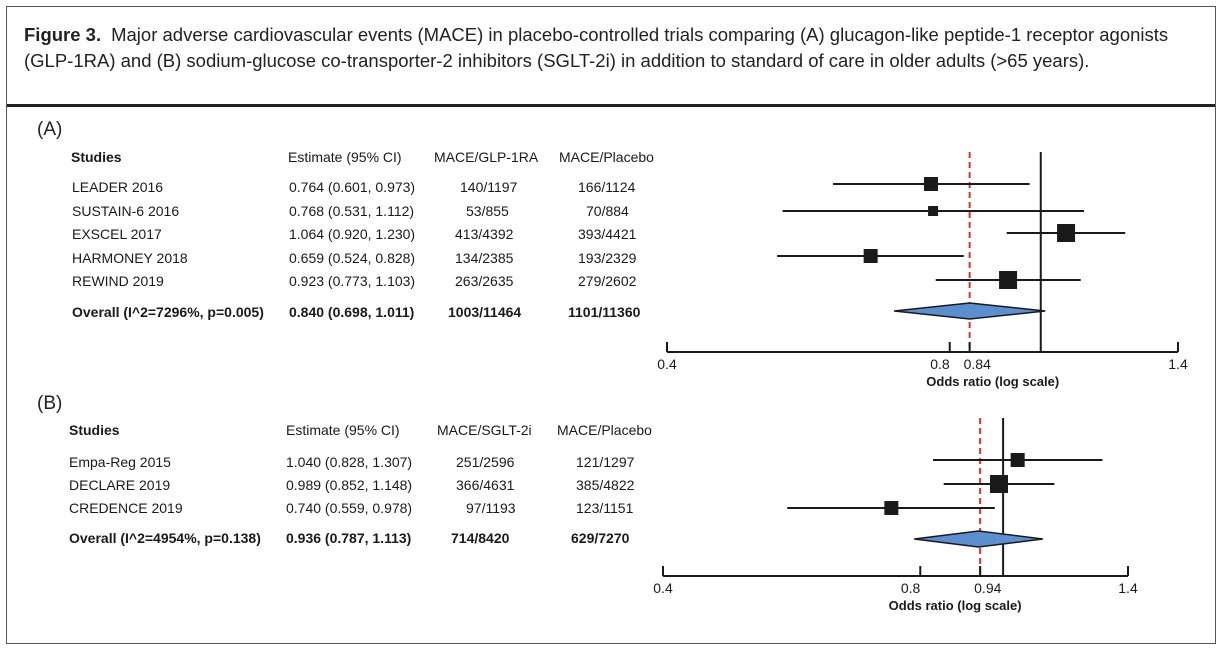  What do you see at coordinates (605, 462) in the screenshot?
I see `panel-b-row-placebo: 121/1297` at bounding box center [605, 462].